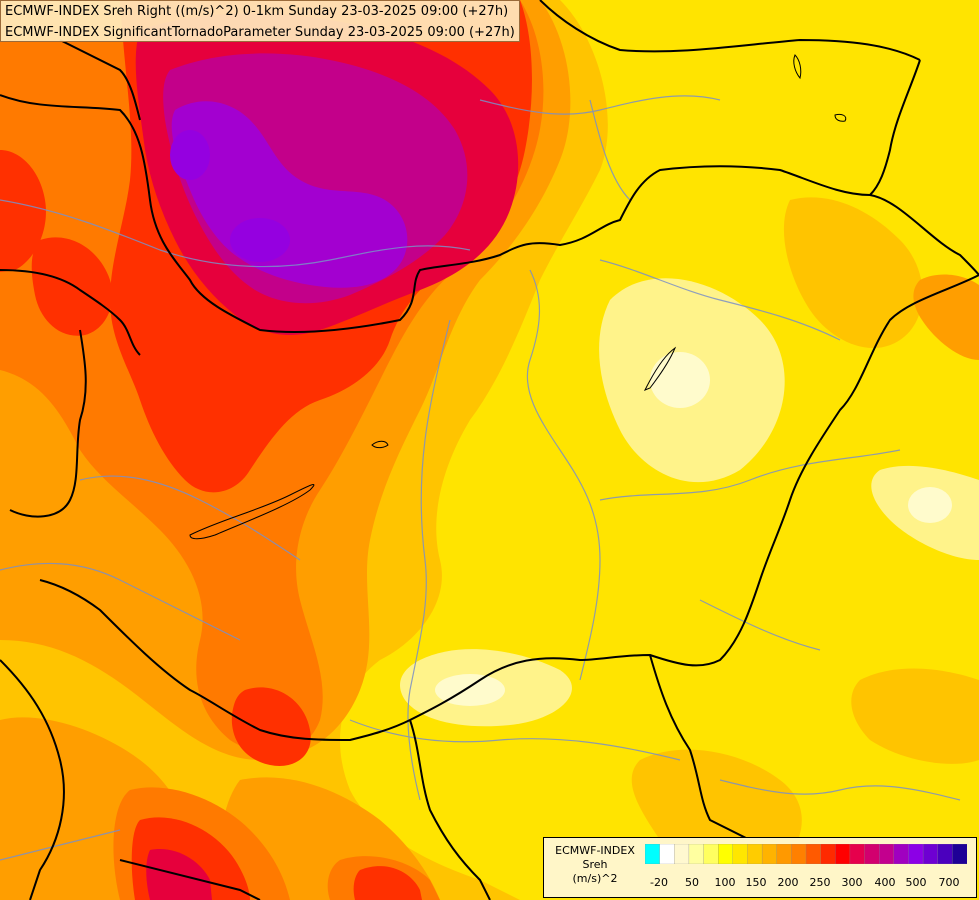 This screenshot has width=979, height=900. I want to click on legend-tick-label: 400, so click(885, 882).